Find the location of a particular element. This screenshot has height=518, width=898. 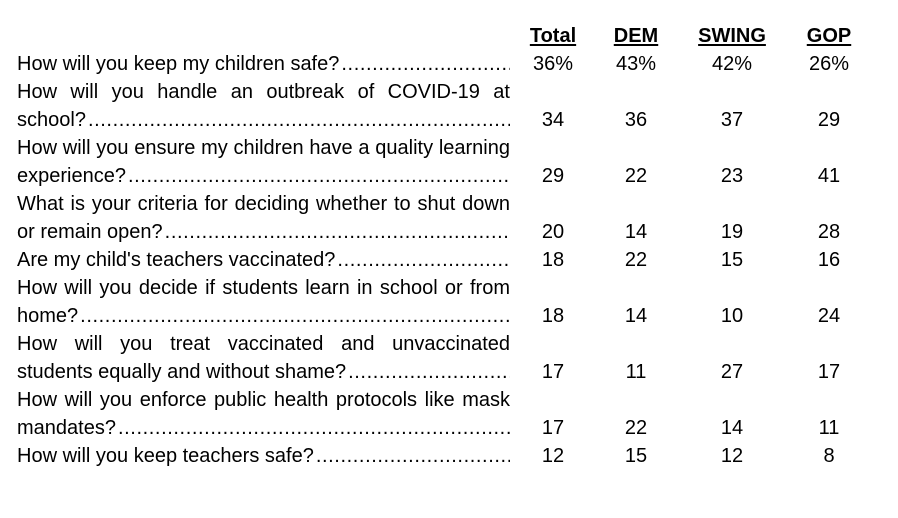

value-cell: 36 is located at coordinates (636, 120).